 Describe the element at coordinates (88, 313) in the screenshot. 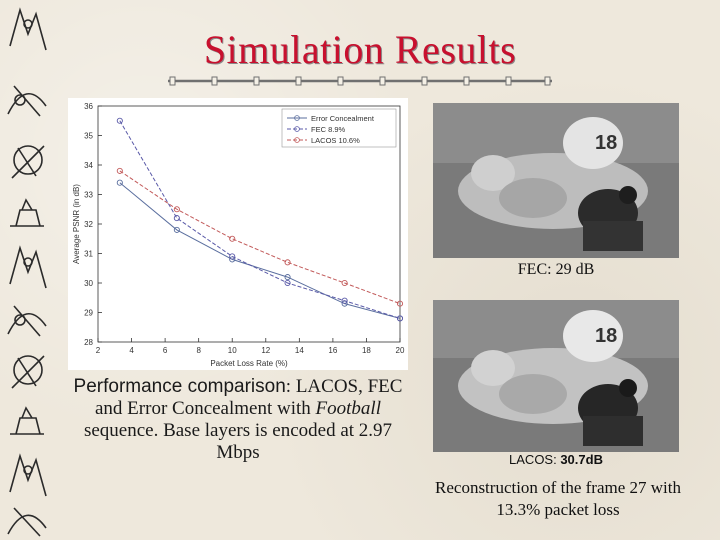

I see `y-tick-label: 29` at that location.